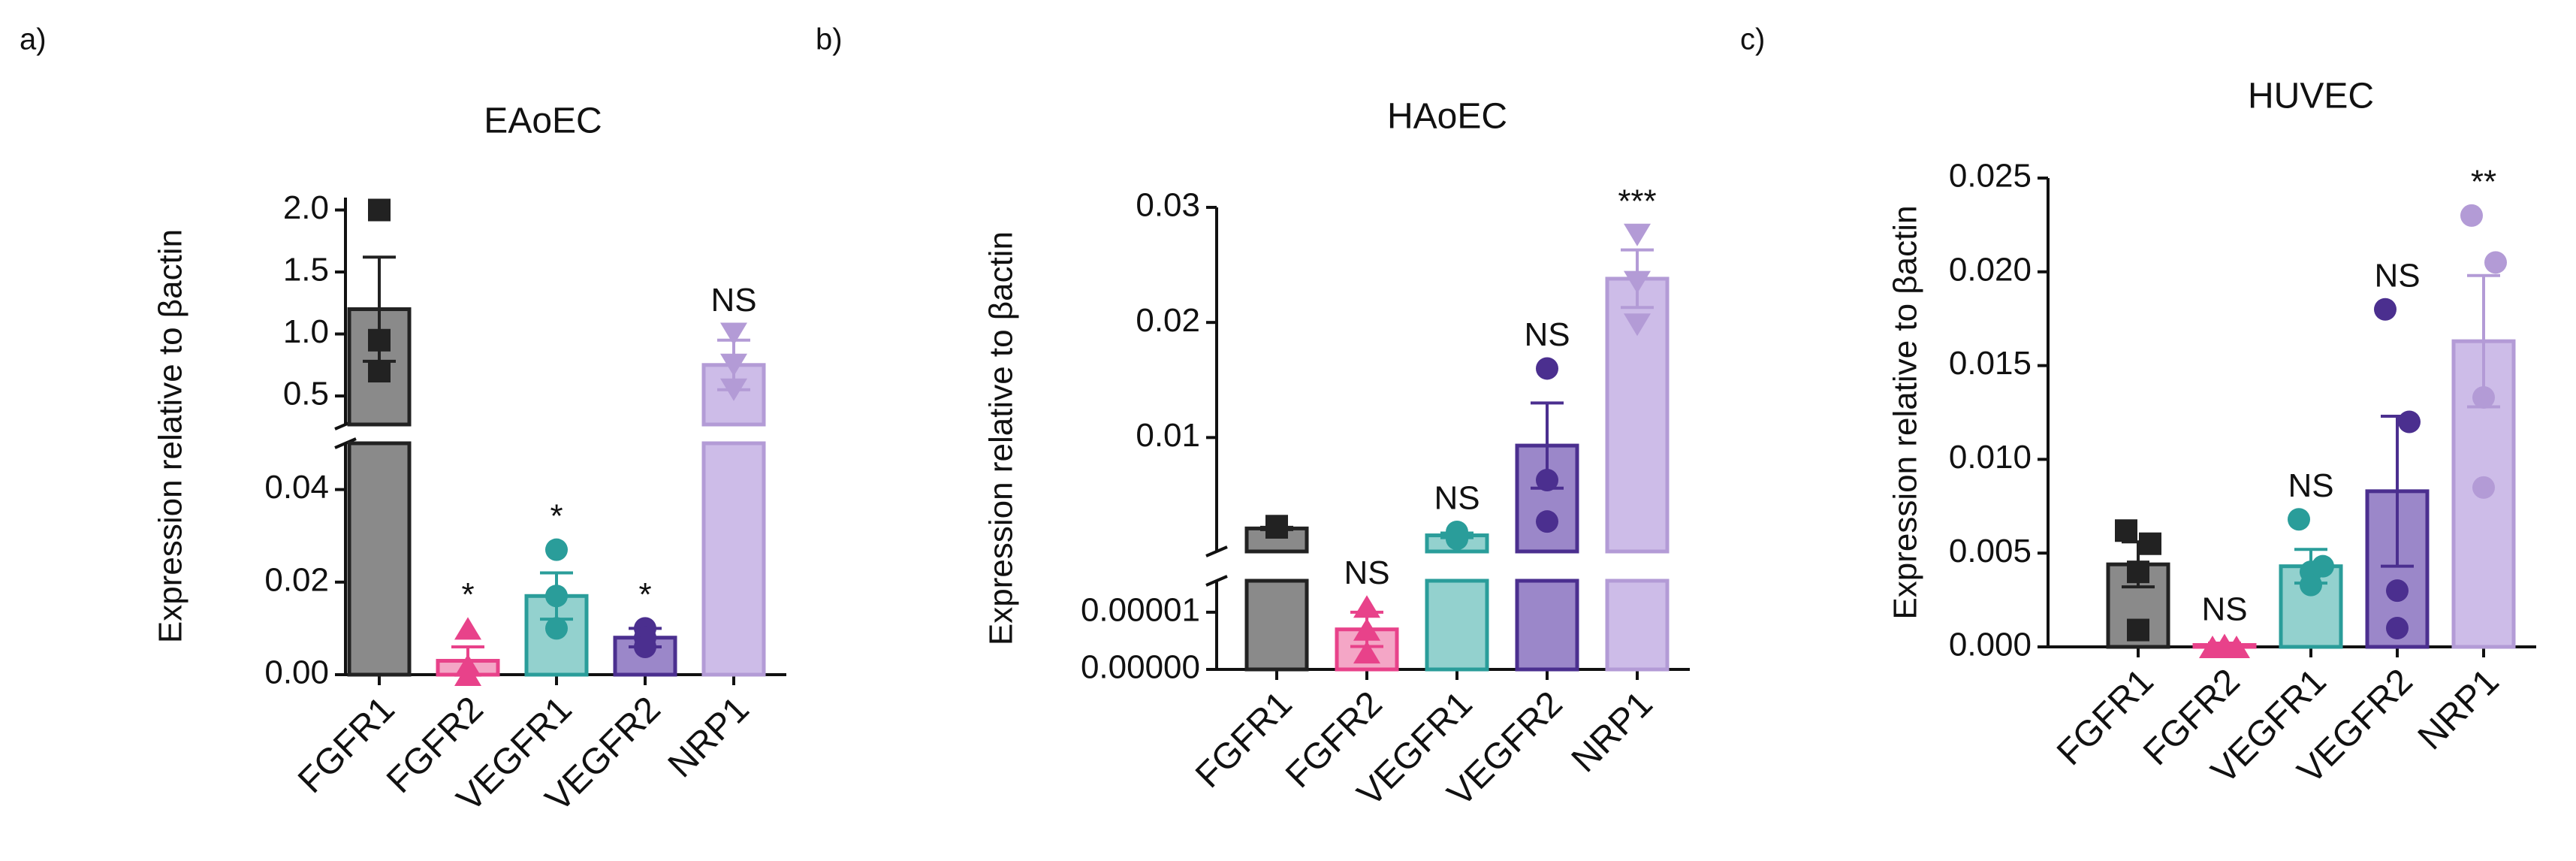 This screenshot has width=2576, height=861. Describe the element at coordinates (1990, 645) in the screenshot. I see `y-tick-label: 0.000` at that location.